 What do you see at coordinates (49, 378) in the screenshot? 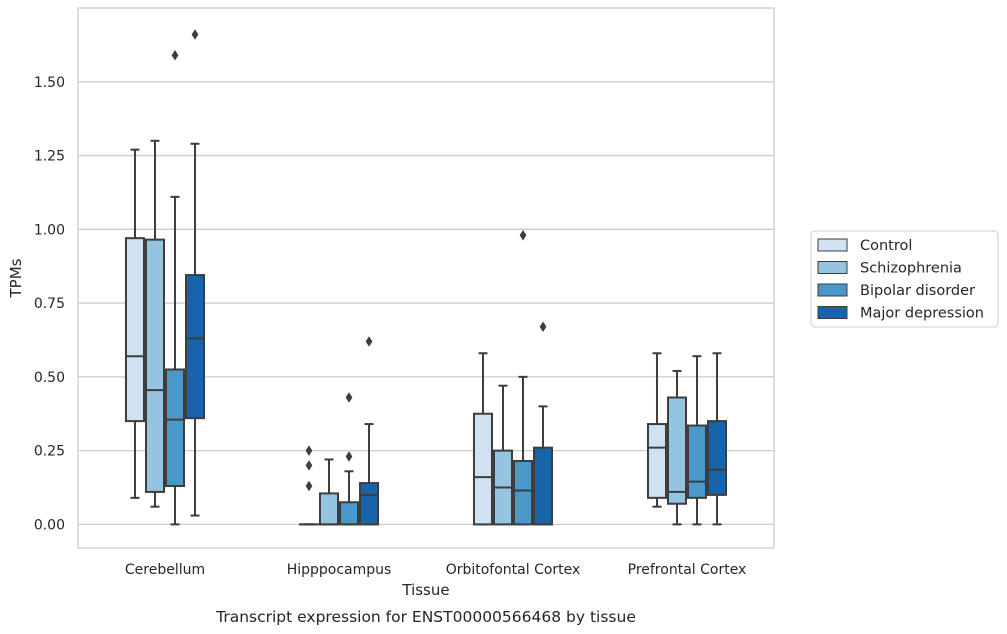
I see `y-tick-label: 0.50` at bounding box center [49, 378].